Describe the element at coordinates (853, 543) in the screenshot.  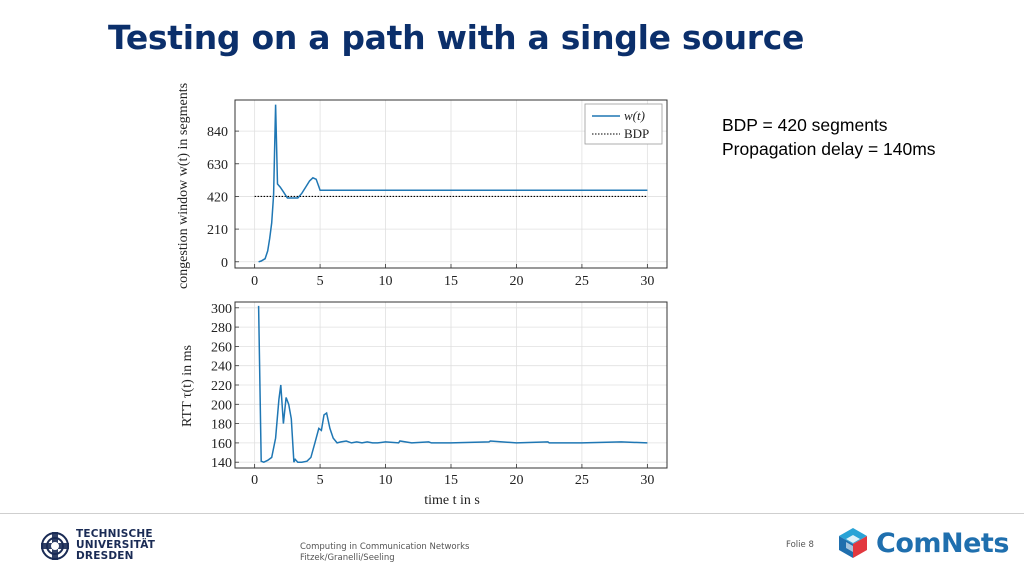
I see `comnets-cube-icon` at that location.